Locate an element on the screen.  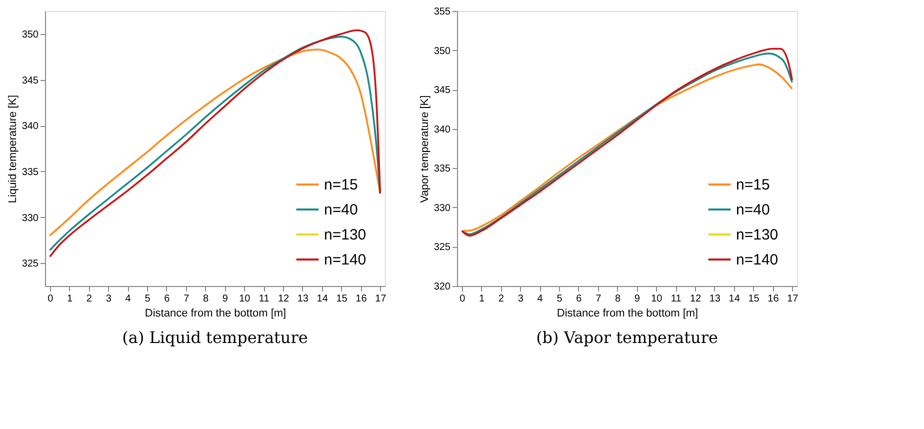
text: (a) Liquid temperature is located at coordinates (215, 337).